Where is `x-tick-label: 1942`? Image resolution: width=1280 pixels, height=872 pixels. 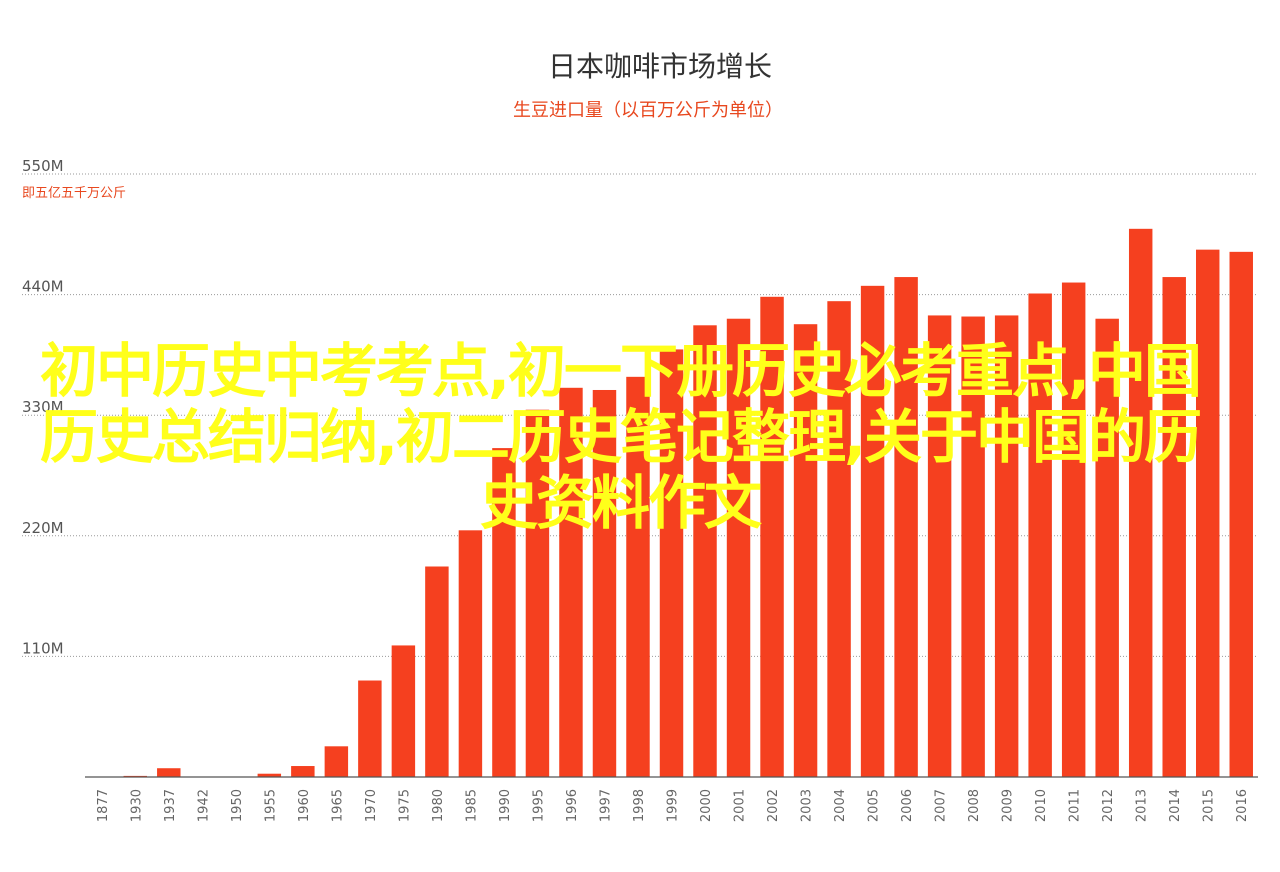
x-tick-label: 1942 is located at coordinates (203, 805).